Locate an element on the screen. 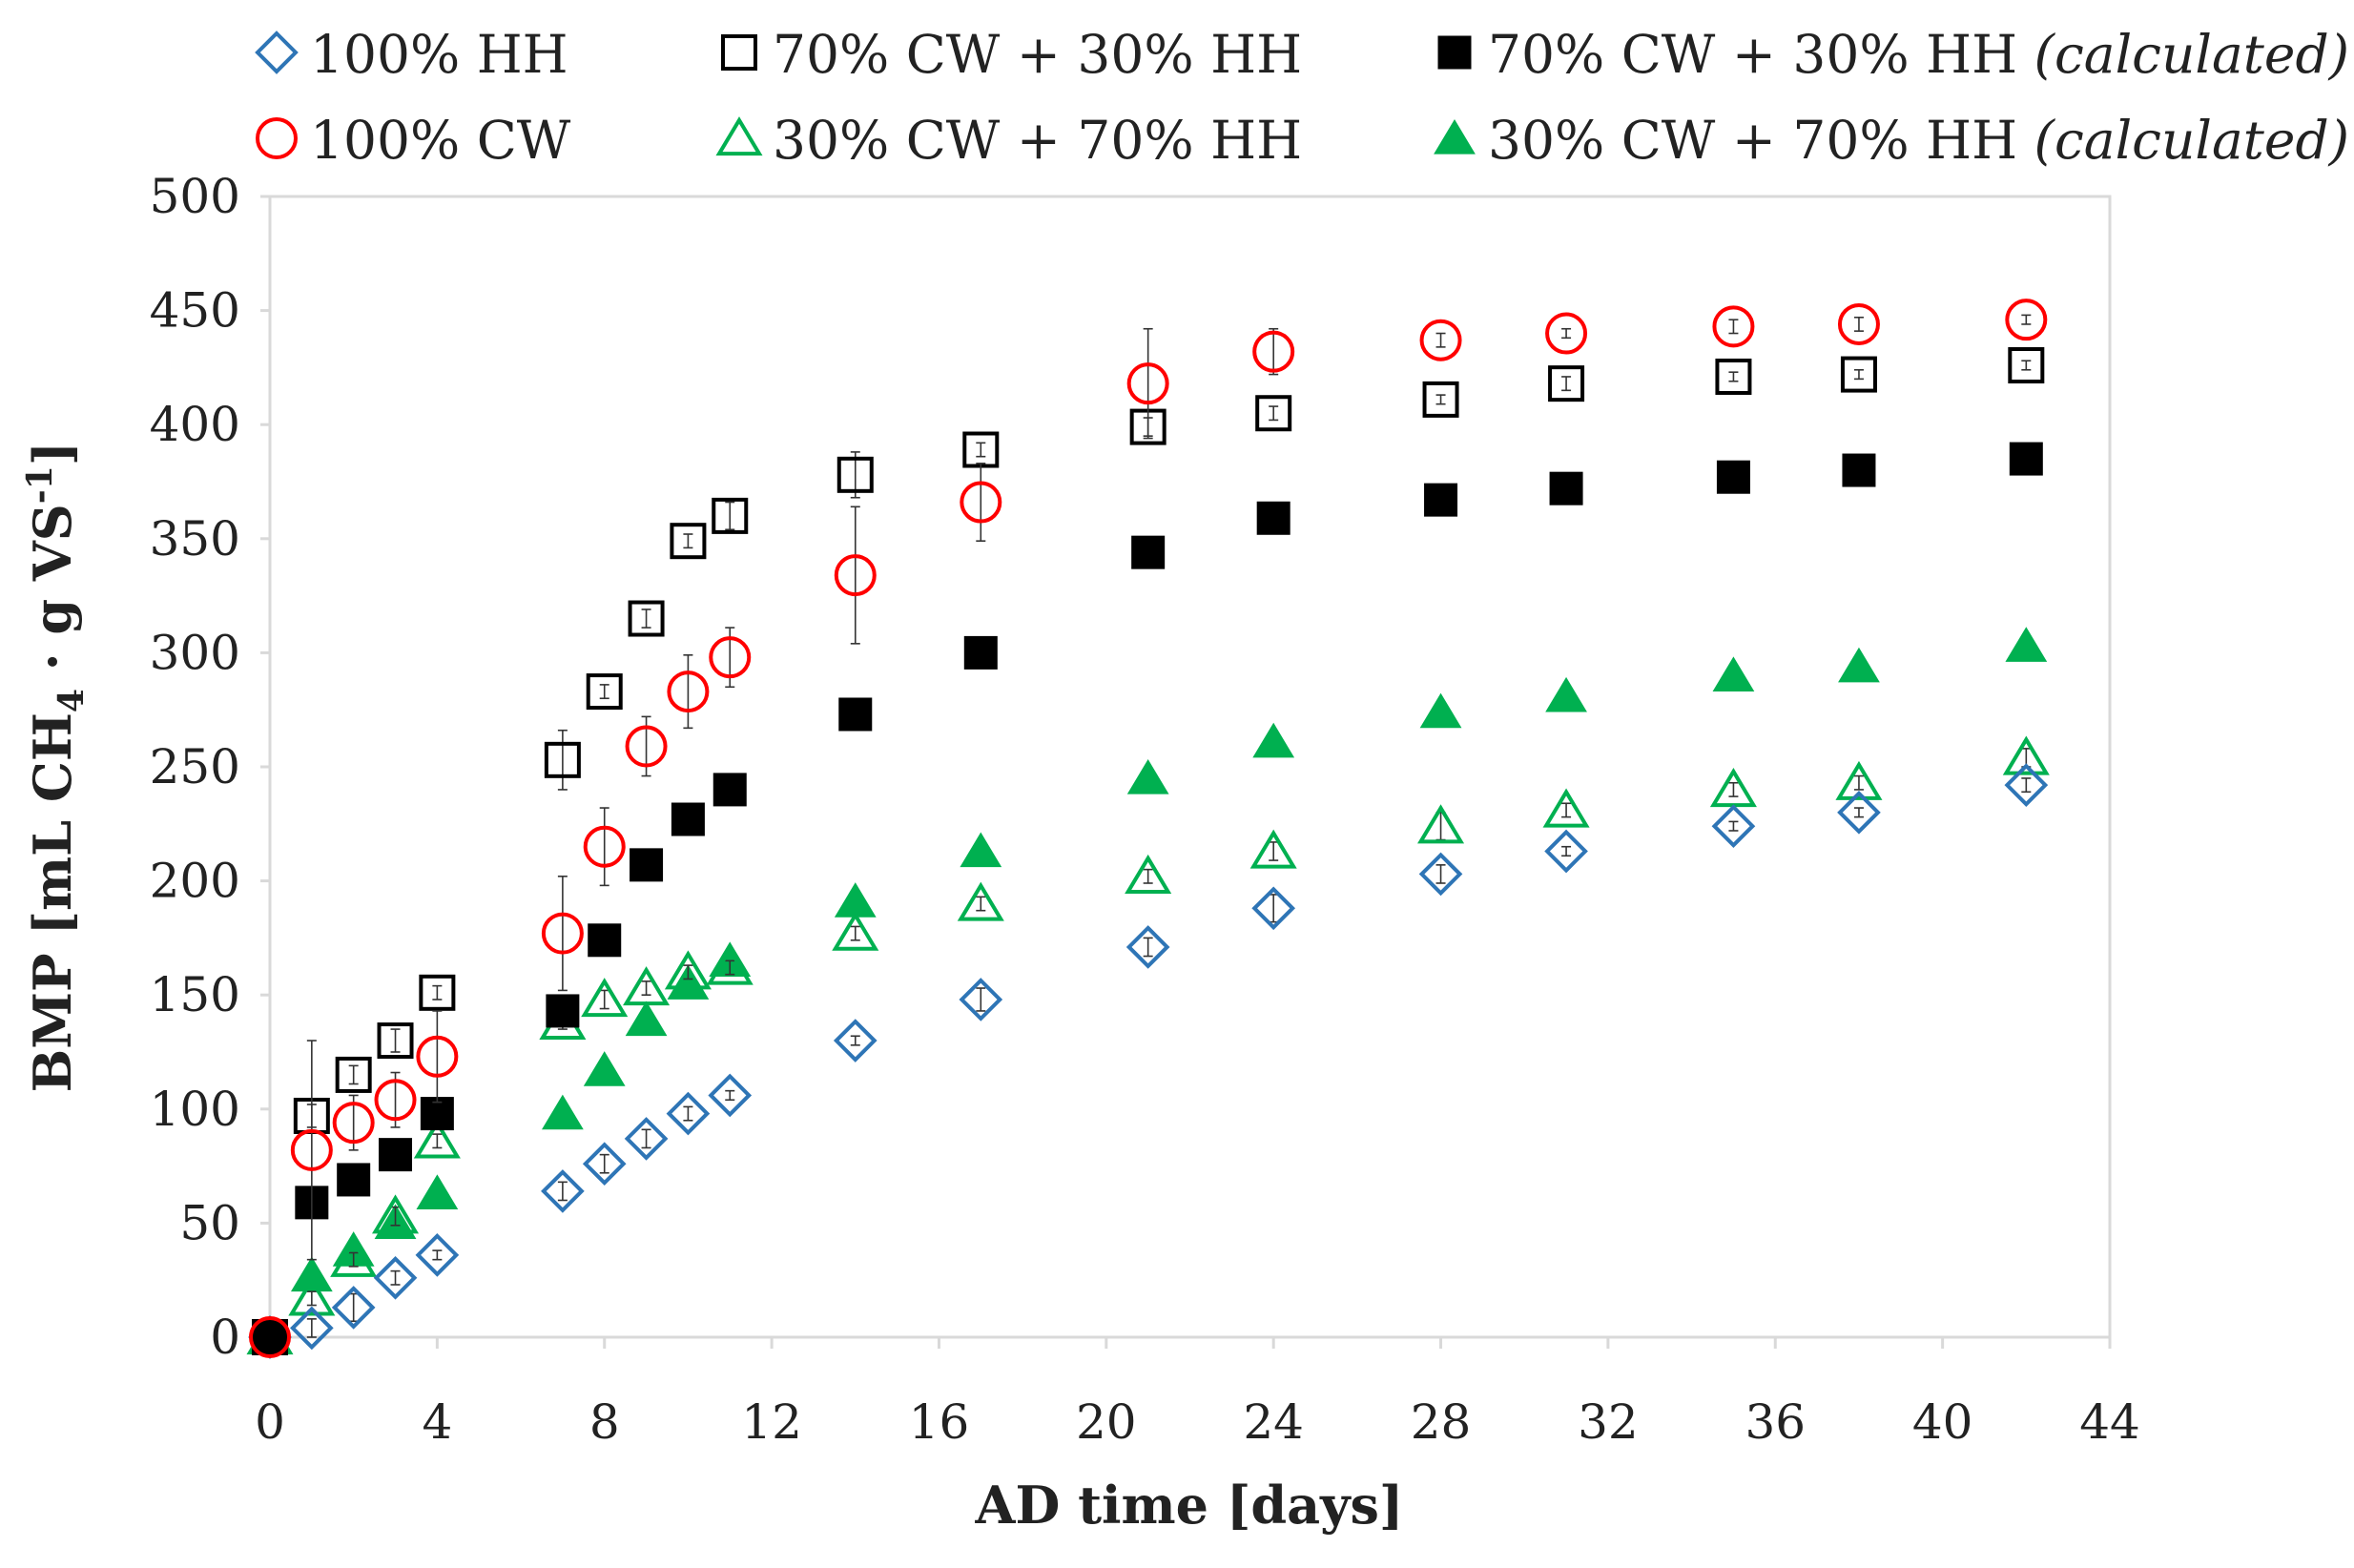 Image resolution: width=2354 pixels, height=1568 pixels. legend-label: 30% CW + 70% HH (calculated) is located at coordinates (1918, 140).